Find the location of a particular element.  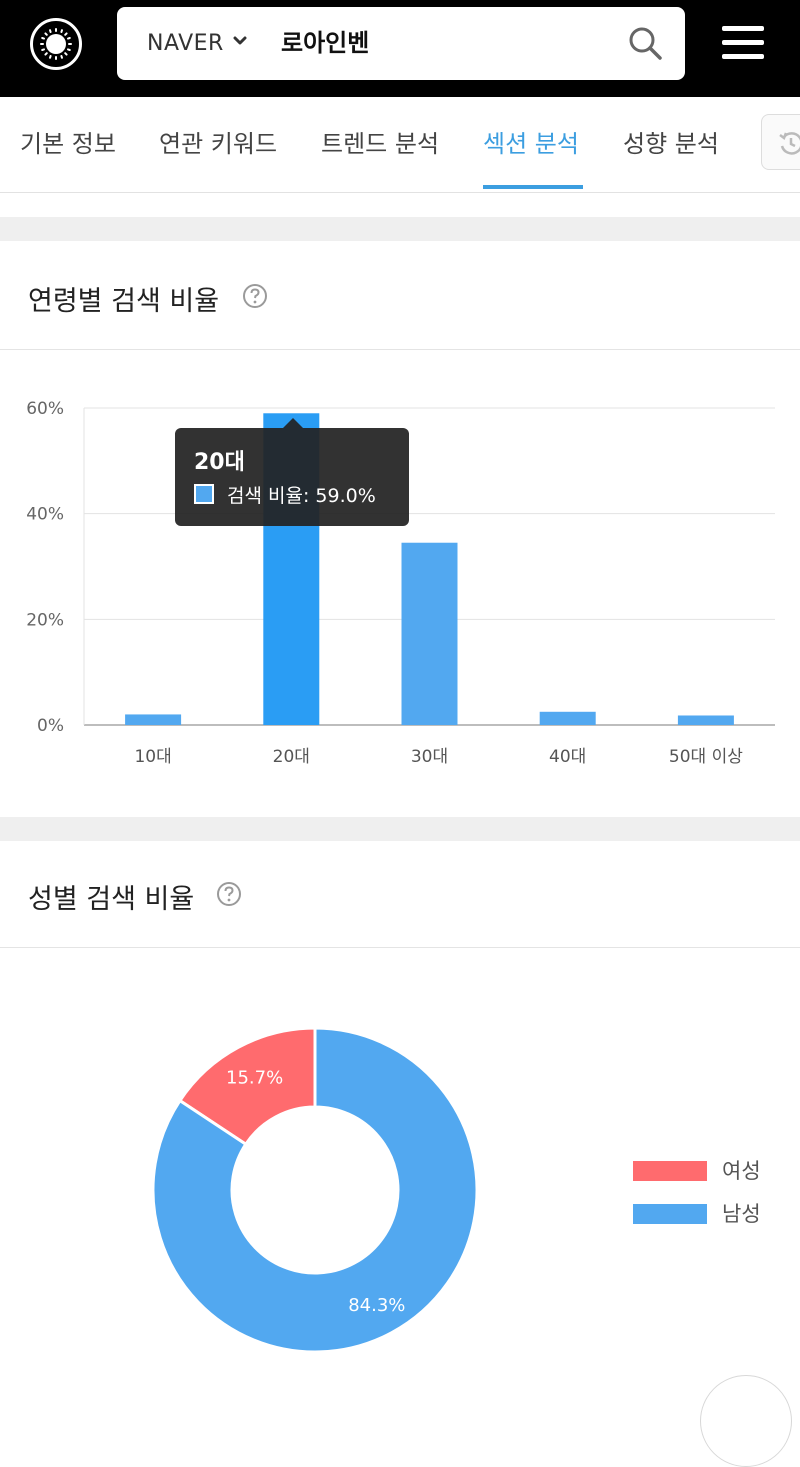

donut-slice-female is located at coordinates (247, 1086).